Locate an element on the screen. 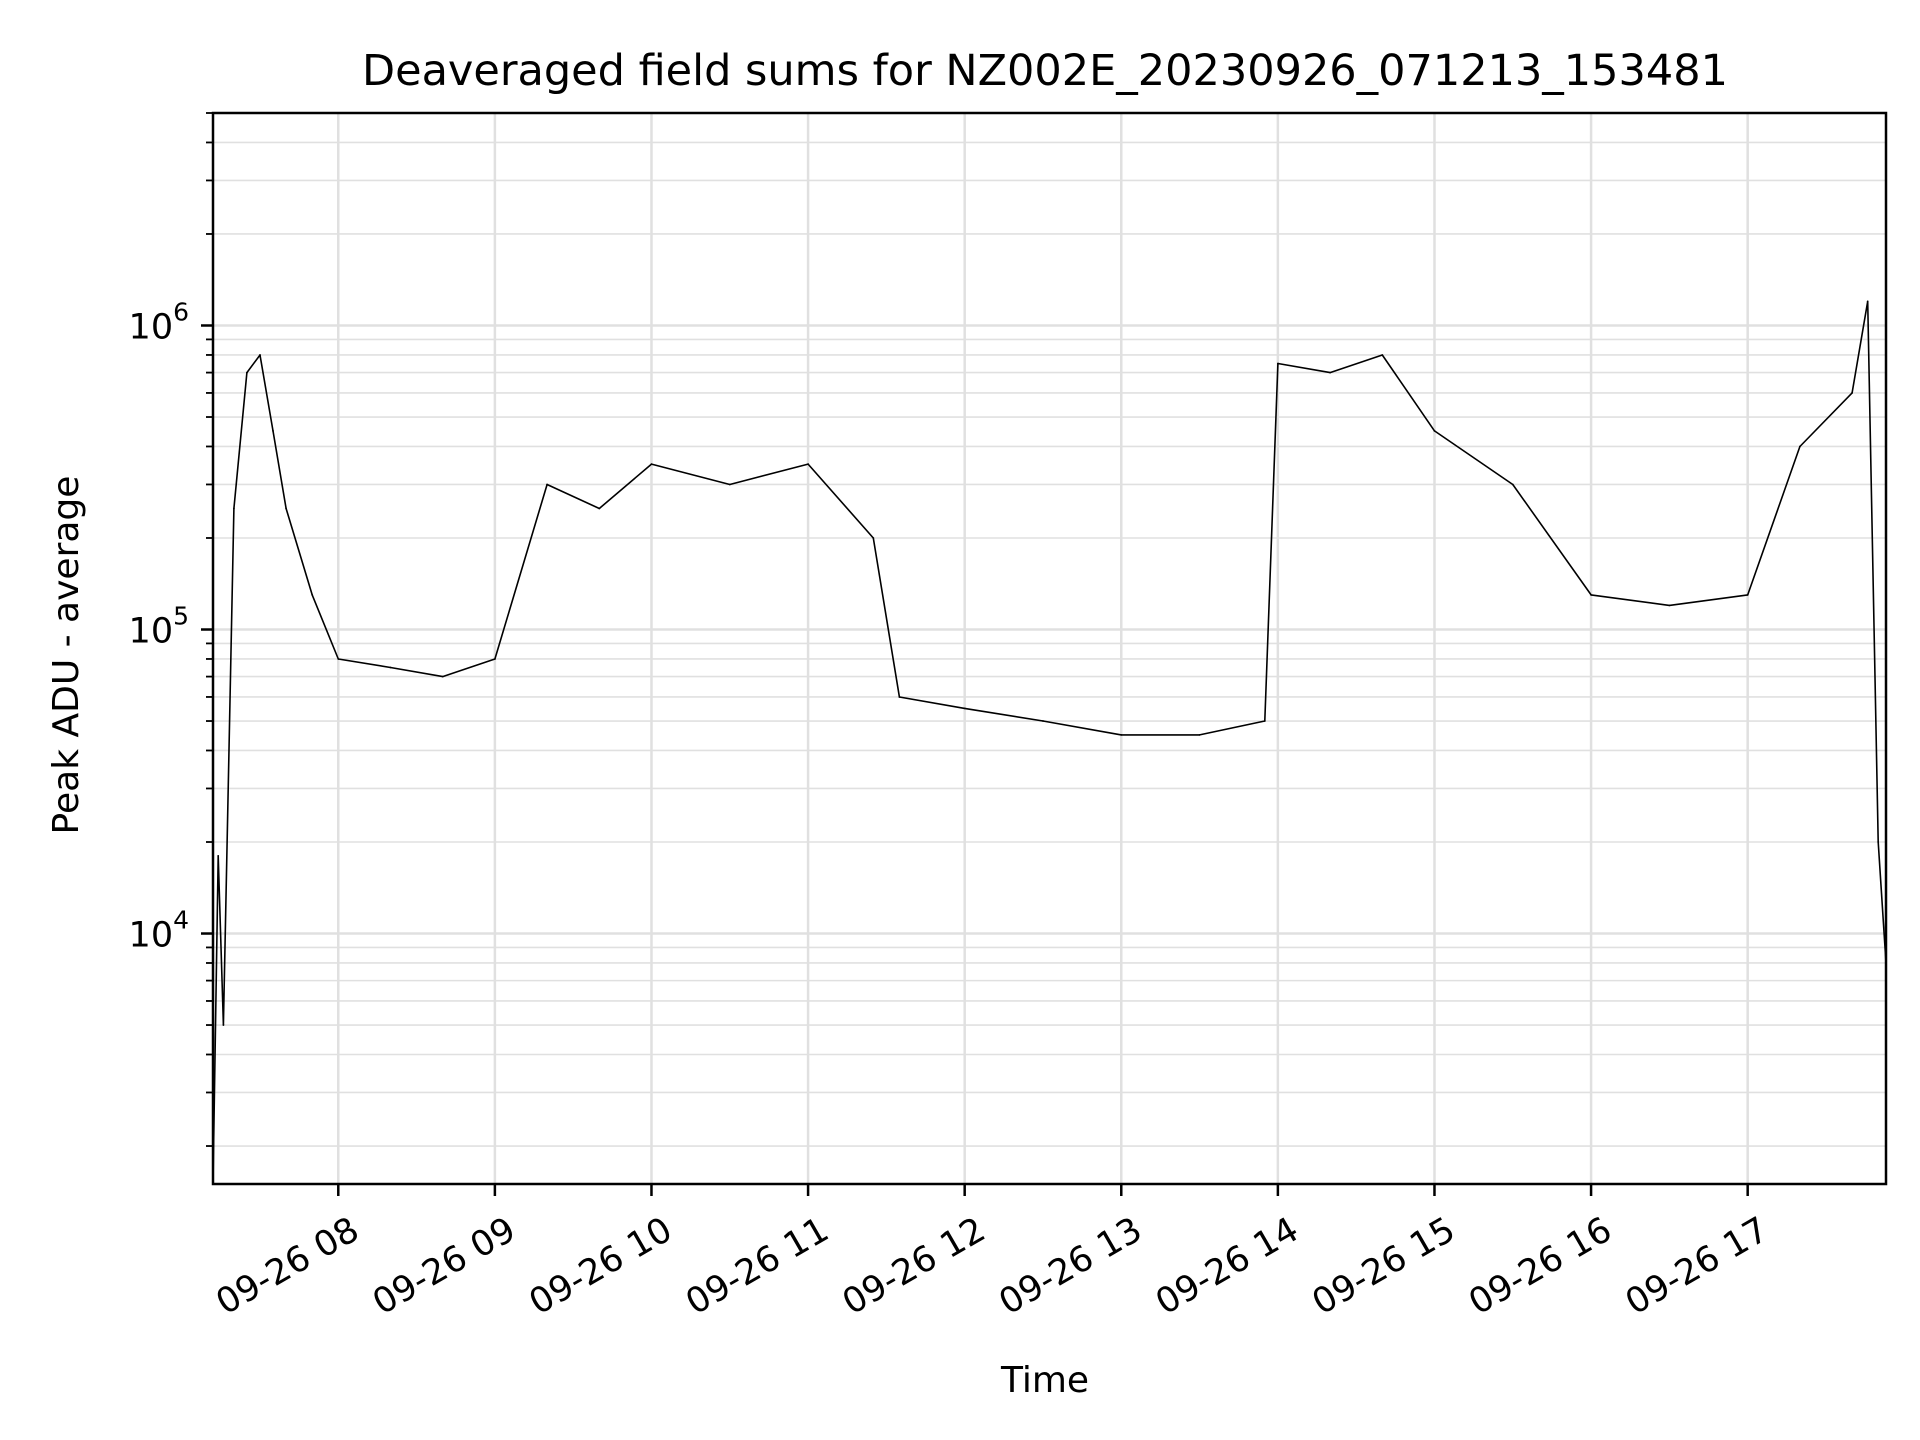 Image resolution: width=1920 pixels, height=1440 pixels. y-tick-label: 10⁴ is located at coordinates (159, 931).